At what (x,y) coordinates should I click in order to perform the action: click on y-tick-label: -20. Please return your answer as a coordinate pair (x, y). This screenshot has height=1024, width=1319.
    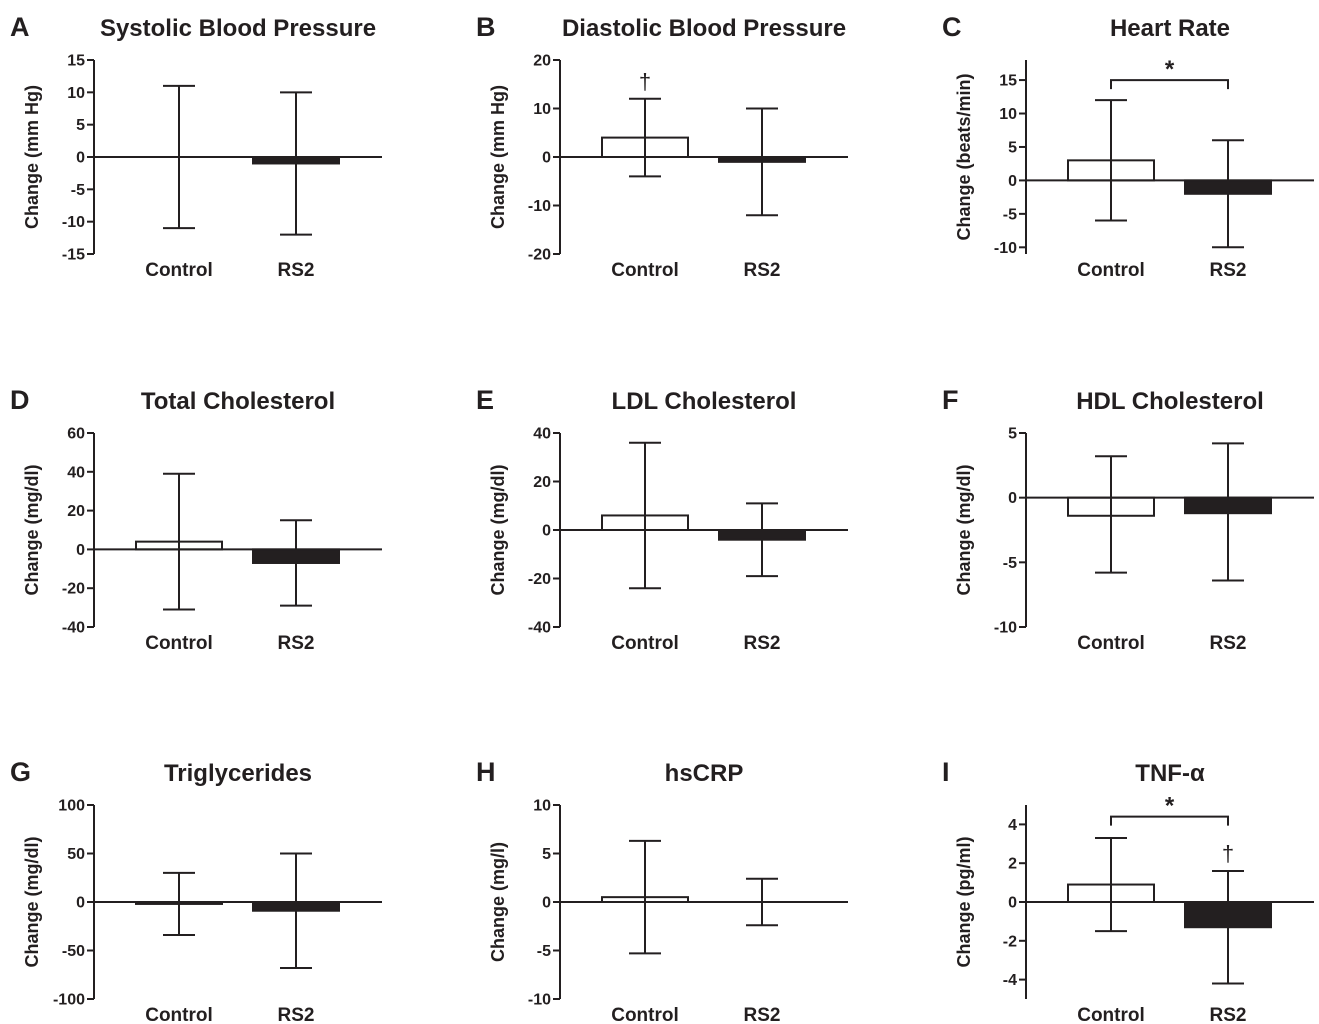
    Looking at the image, I should click on (539, 579).